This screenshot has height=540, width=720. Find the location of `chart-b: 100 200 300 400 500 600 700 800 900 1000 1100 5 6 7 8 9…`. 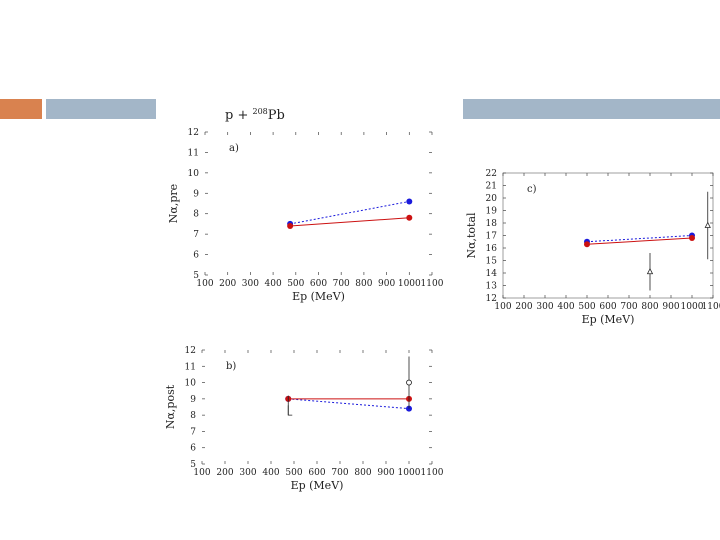

chart-b: 100 200 300 400 500 600 700 800 900 1000 1100 5 6 7 8 9… is located at coordinates (304, 419).